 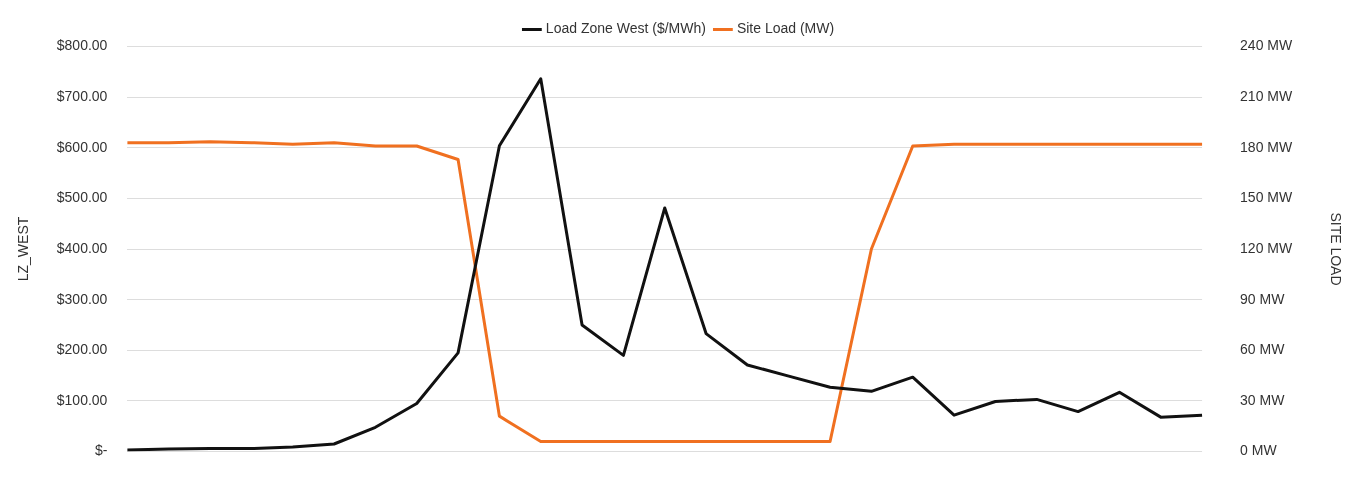 What do you see at coordinates (1263, 298) in the screenshot?
I see `y2-tick-label: 90 MW` at bounding box center [1263, 298].